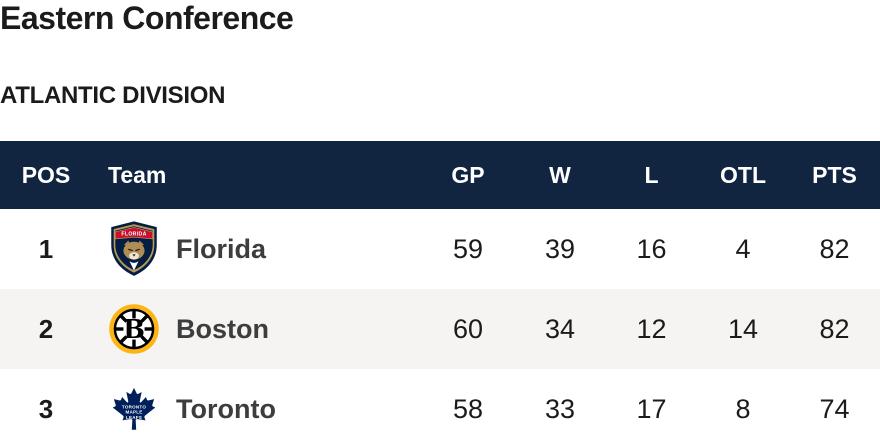 This screenshot has width=880, height=448. I want to click on stat-pts: 74, so click(834, 408).